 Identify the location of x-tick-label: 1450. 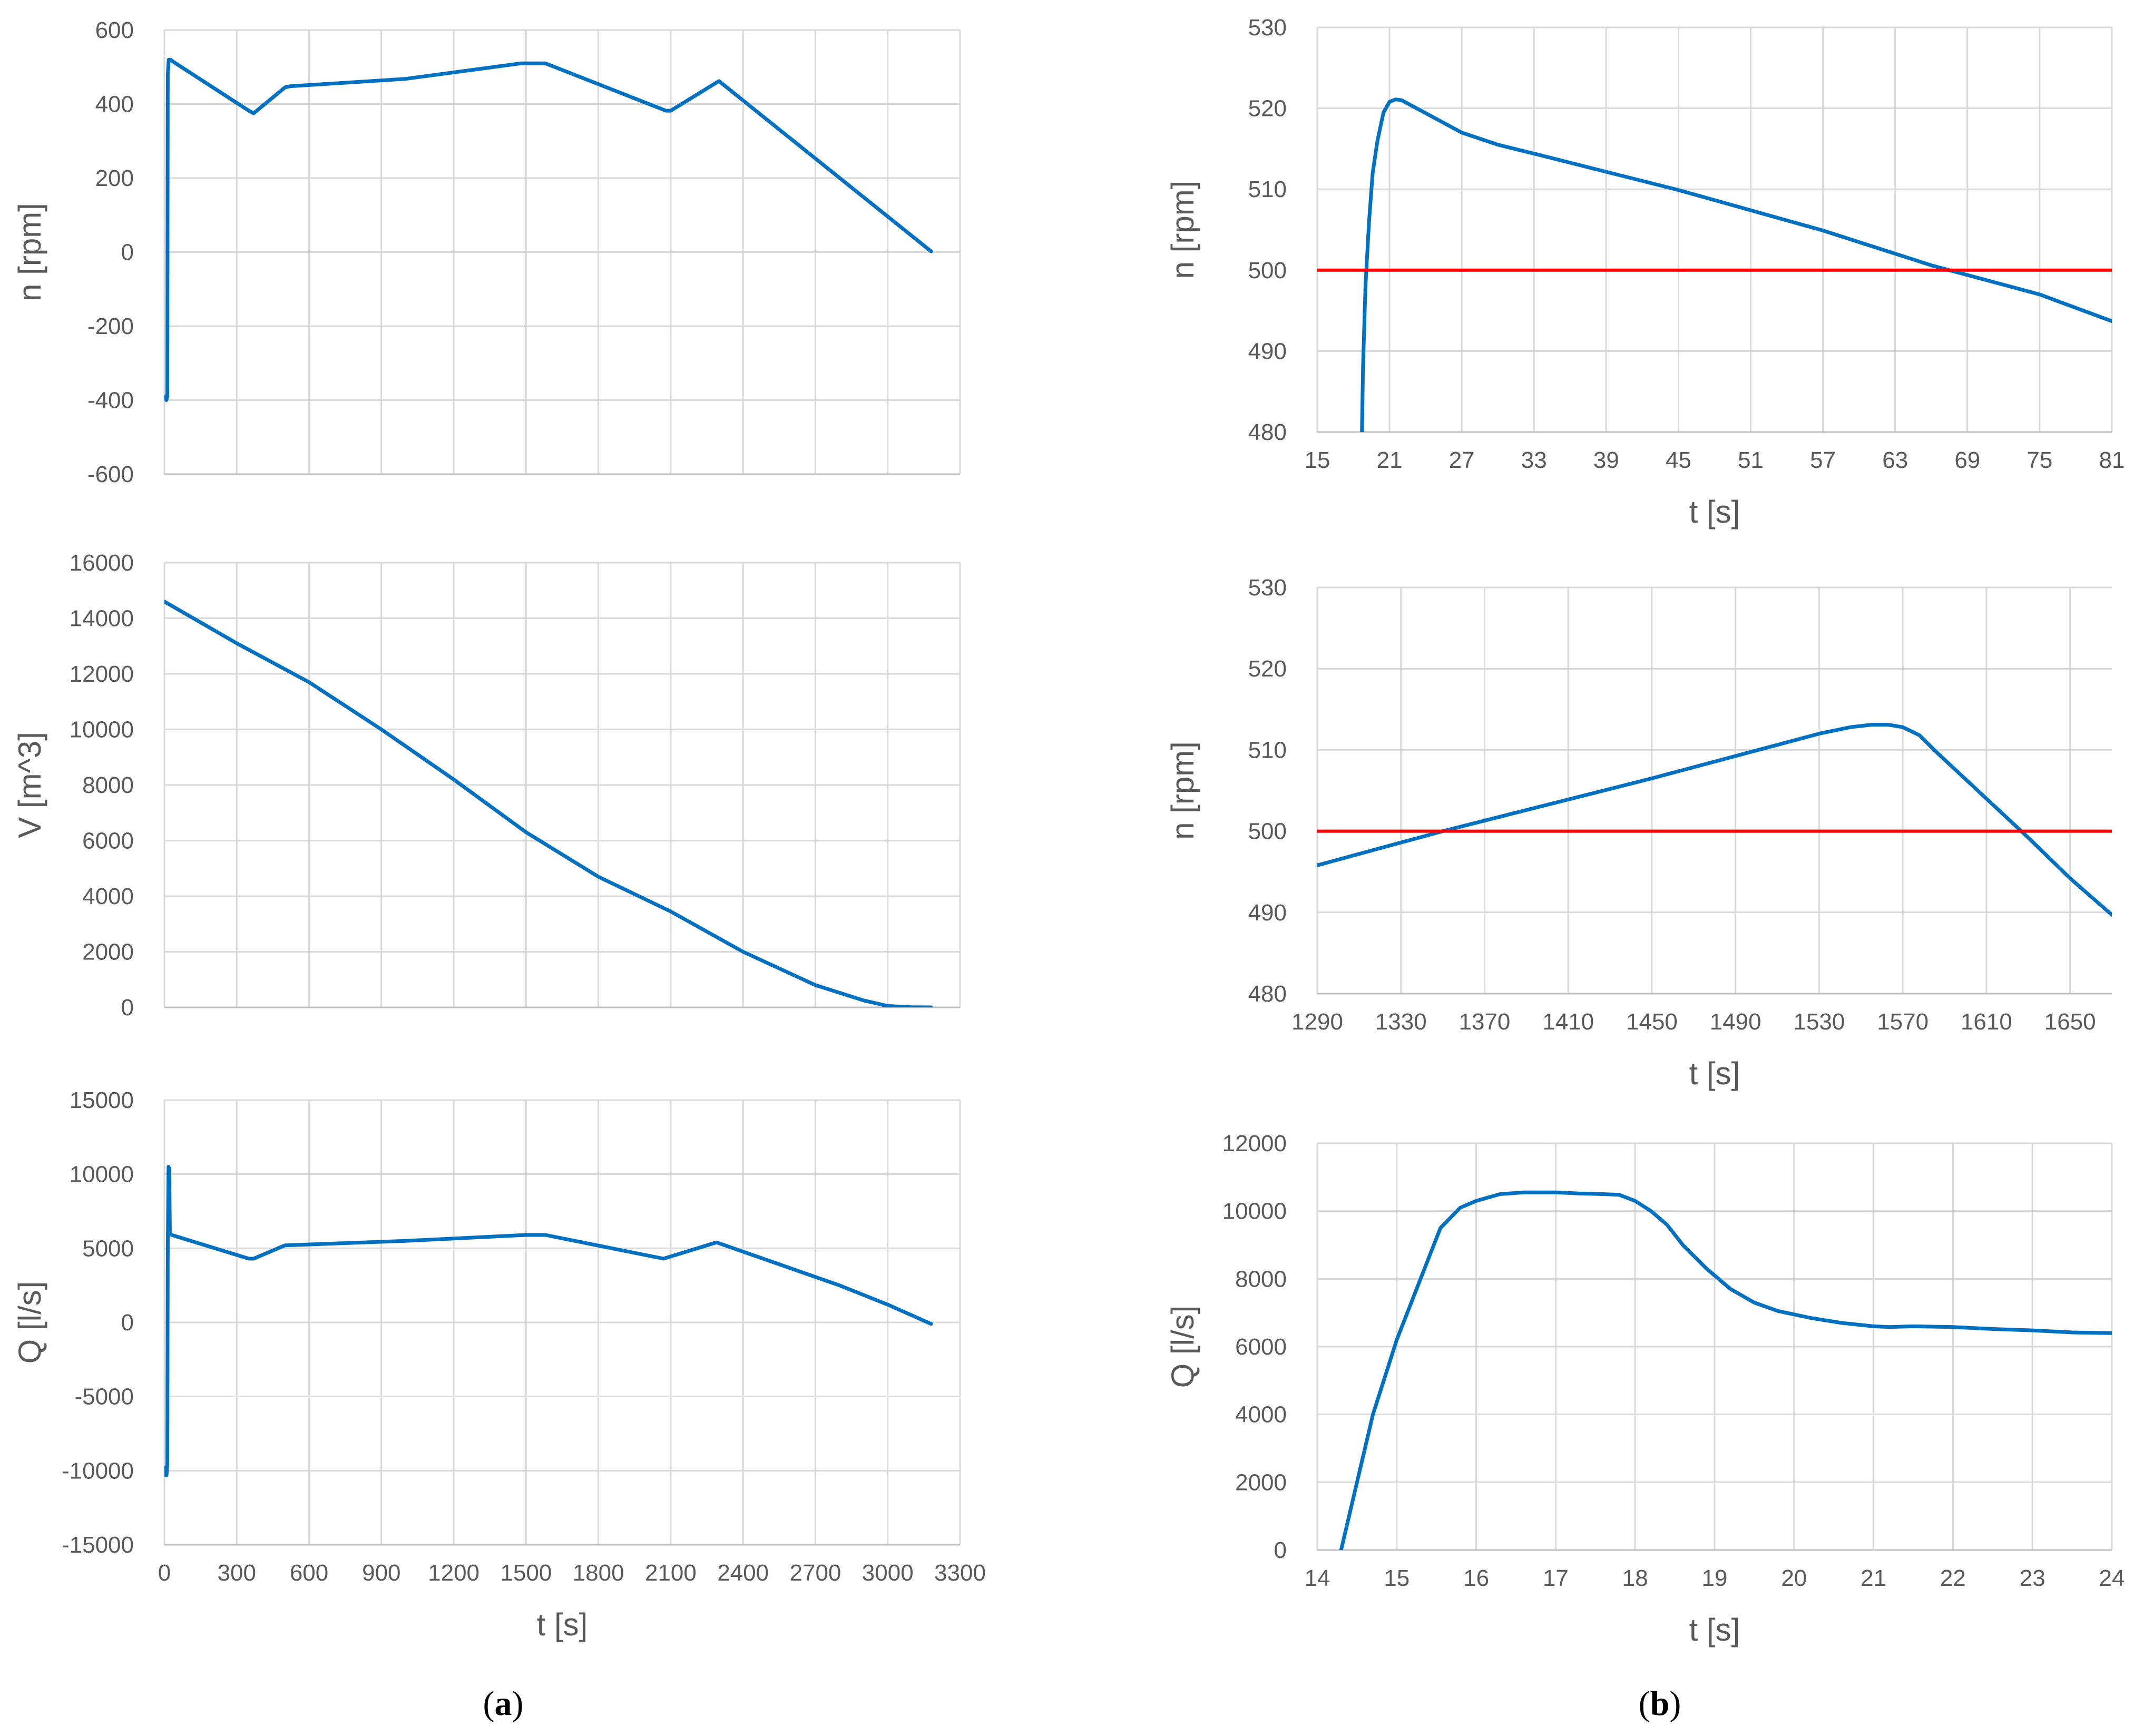
(1652, 1022).